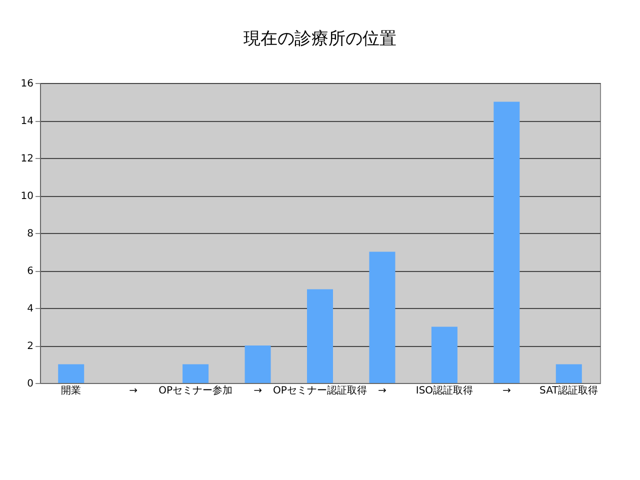 This screenshot has width=640, height=480. I want to click on x-tick-label: OPセミナー参加, so click(195, 390).